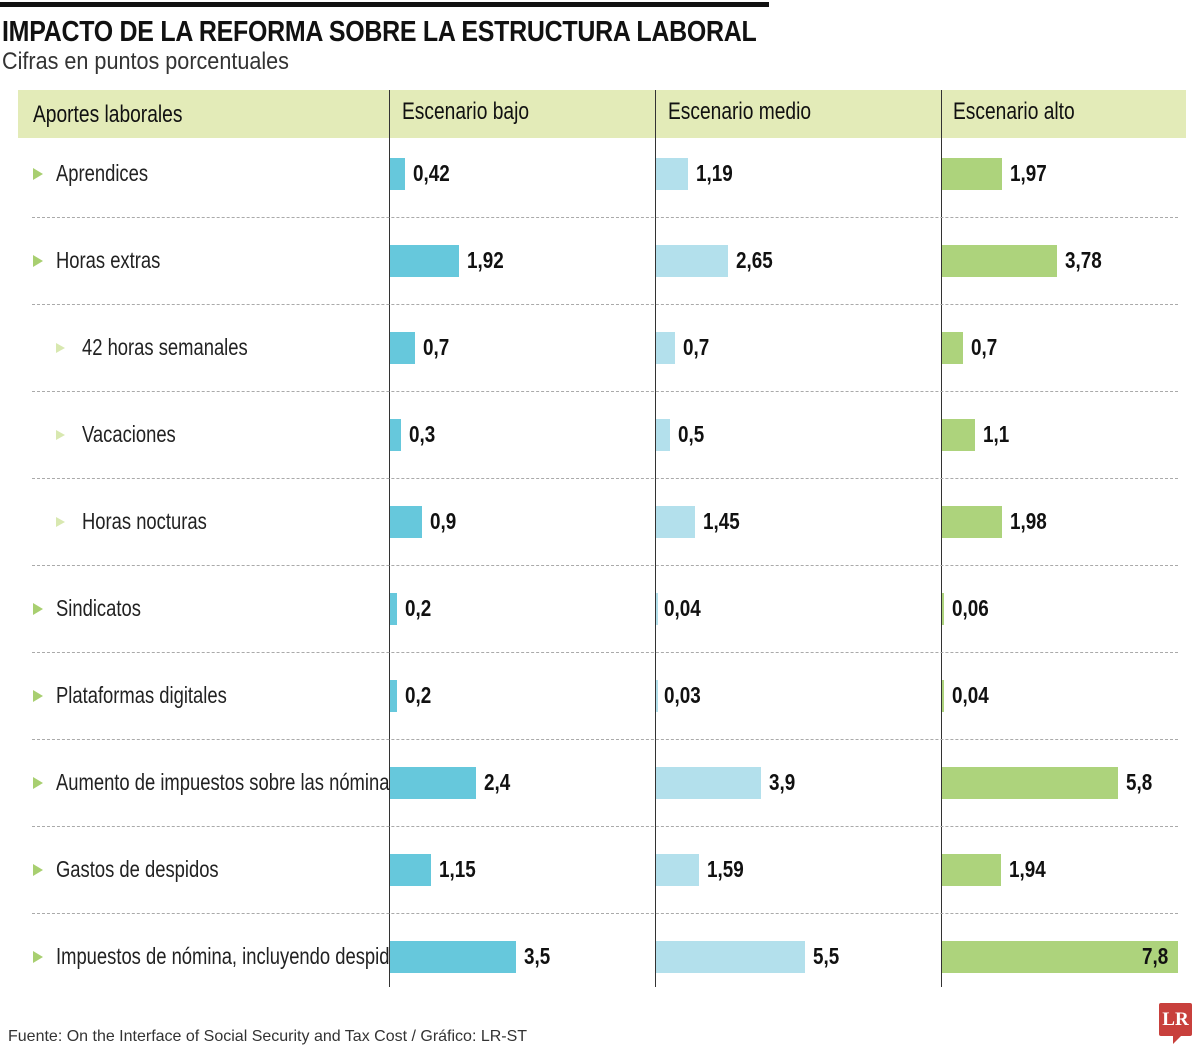  I want to click on value-label: 0,42, so click(431, 173).